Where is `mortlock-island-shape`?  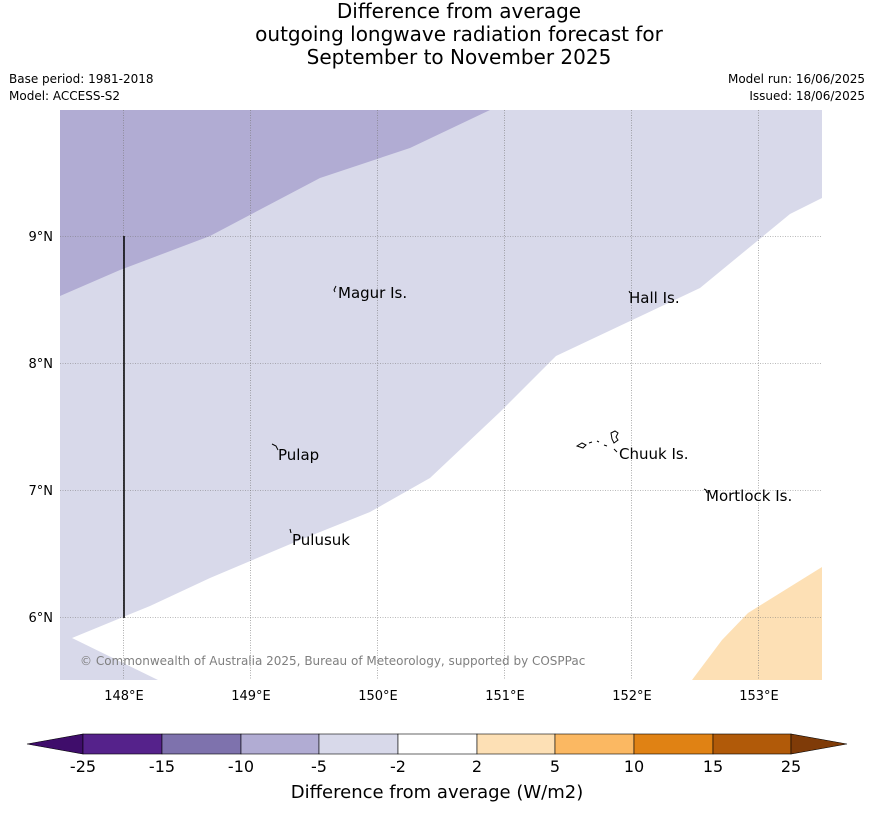 mortlock-island-shape is located at coordinates (705, 491).